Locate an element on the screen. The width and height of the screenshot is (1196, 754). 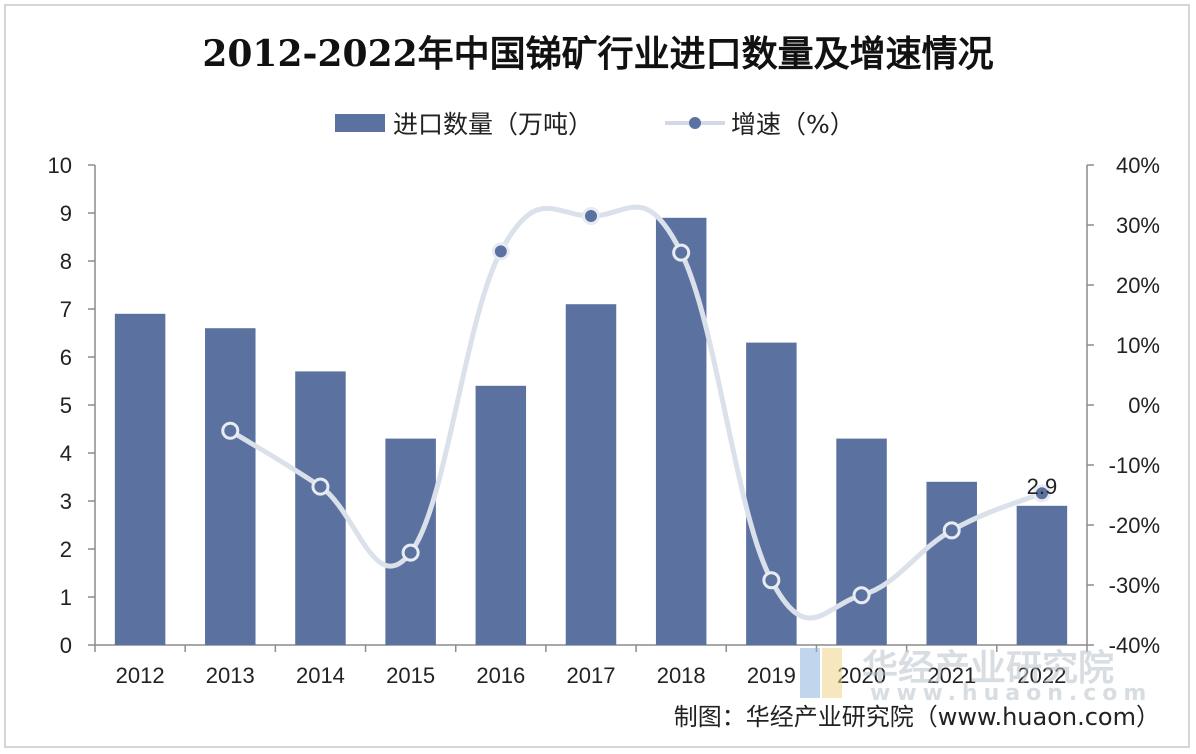
legend-swatch-marker is located at coordinates (695, 123).